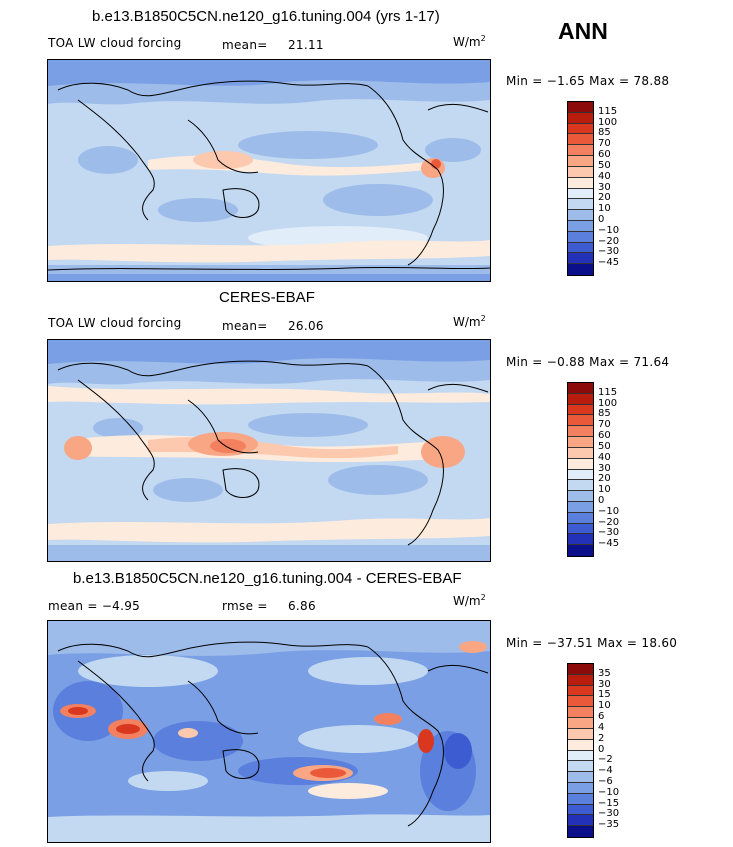 Image resolution: width=733 pixels, height=847 pixels. I want to click on colorbar-tick-label: −4, so click(605, 771).